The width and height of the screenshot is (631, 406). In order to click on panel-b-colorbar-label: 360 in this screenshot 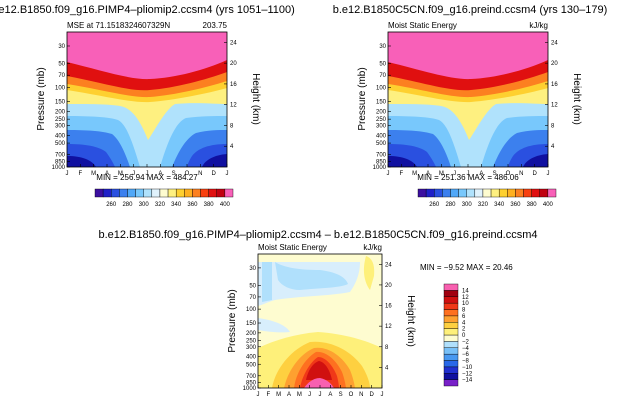, I will do `click(515, 205)`.